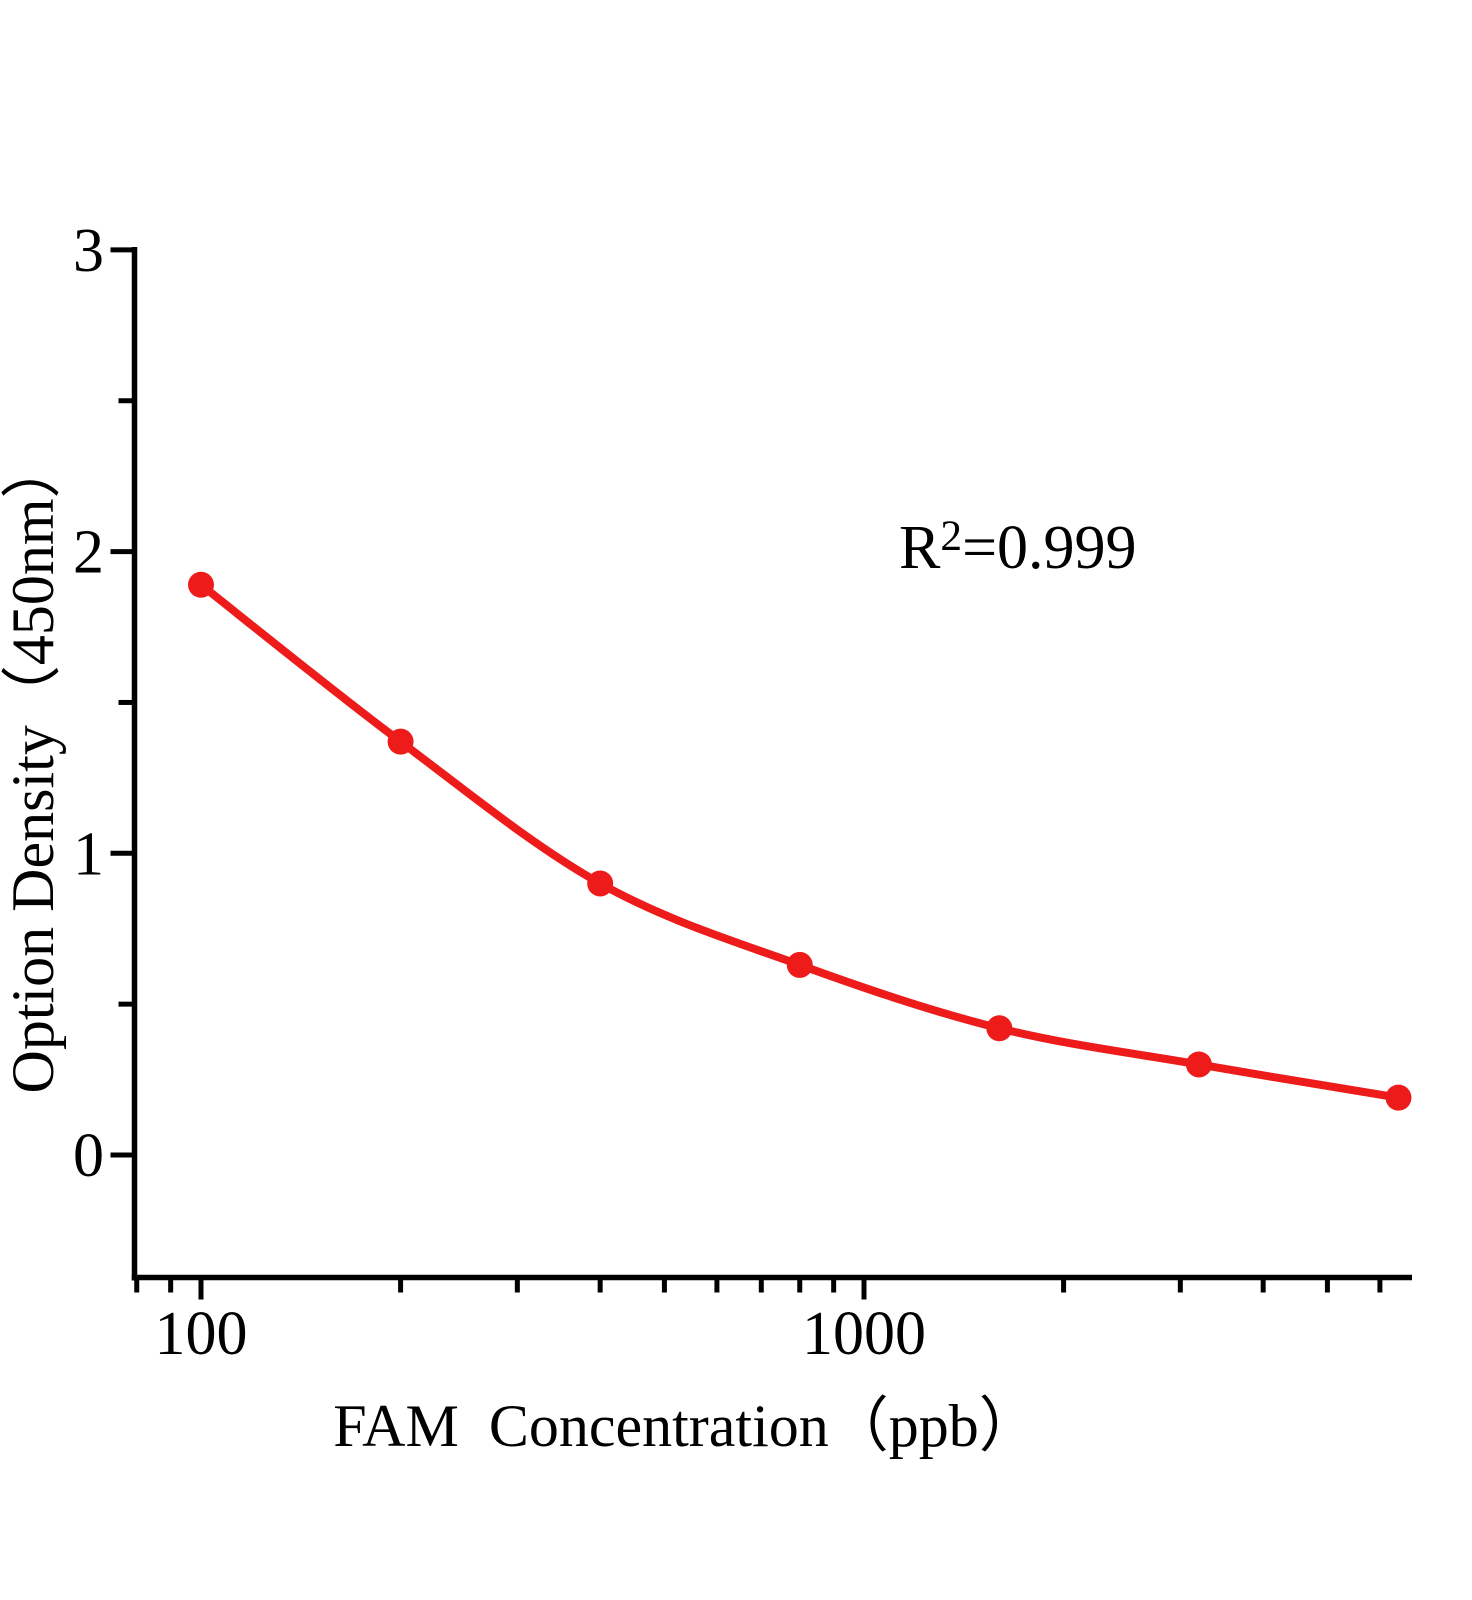 This screenshot has width=1472, height=1600. Describe the element at coordinates (201, 1334) in the screenshot. I see `x-tick-label: 100` at that location.